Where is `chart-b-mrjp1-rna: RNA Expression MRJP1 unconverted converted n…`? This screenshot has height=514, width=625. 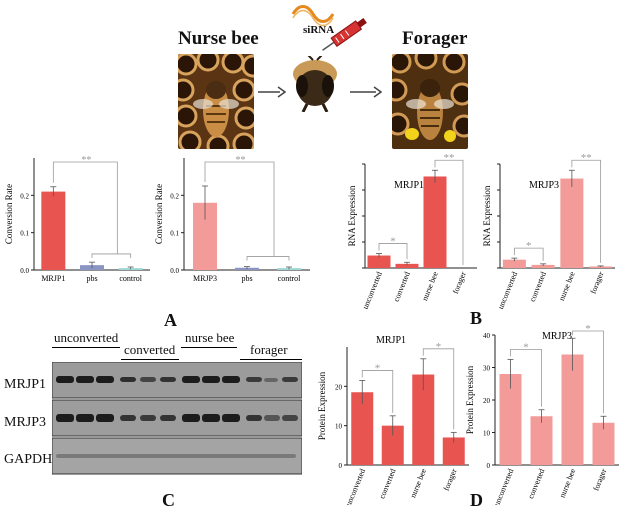
chart-b-mrjp1-rna: RNA Expression MRJP1 unconverted converted n… is located at coordinates (412, 231).